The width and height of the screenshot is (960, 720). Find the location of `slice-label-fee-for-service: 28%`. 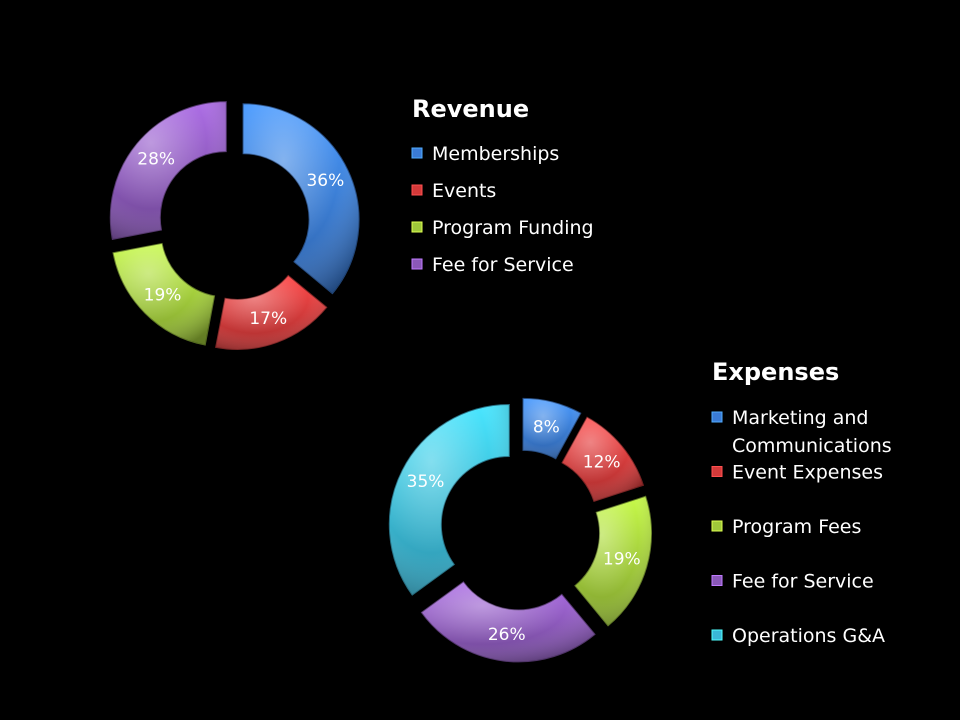

slice-label-fee-for-service: 28% is located at coordinates (156, 160).